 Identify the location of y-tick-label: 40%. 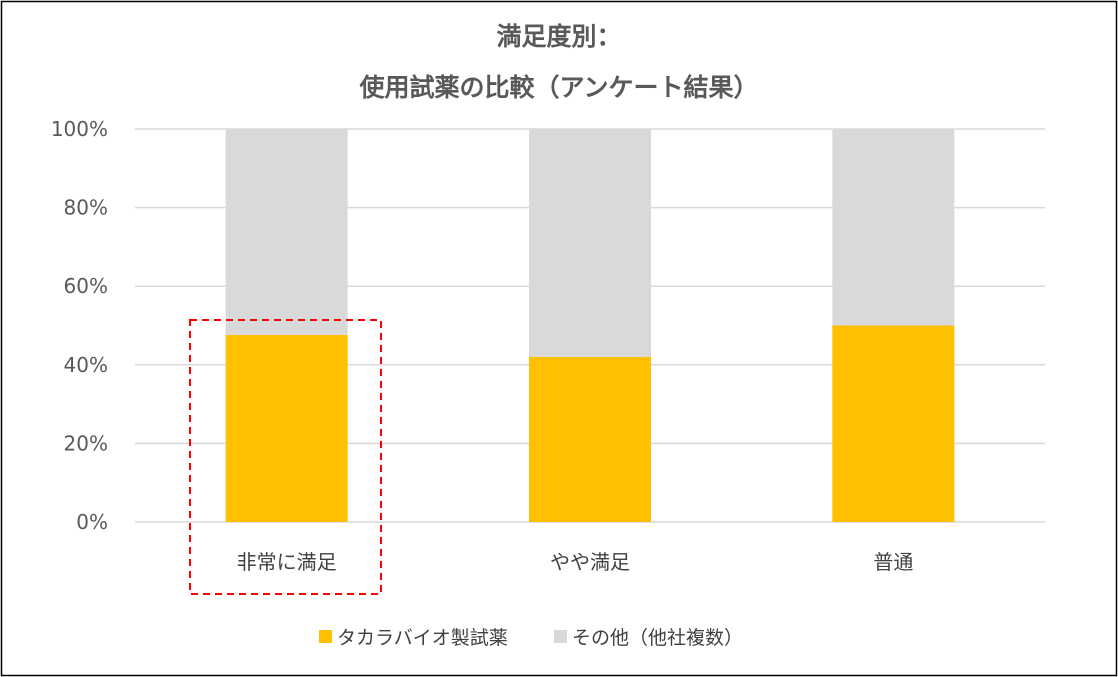
(86, 365).